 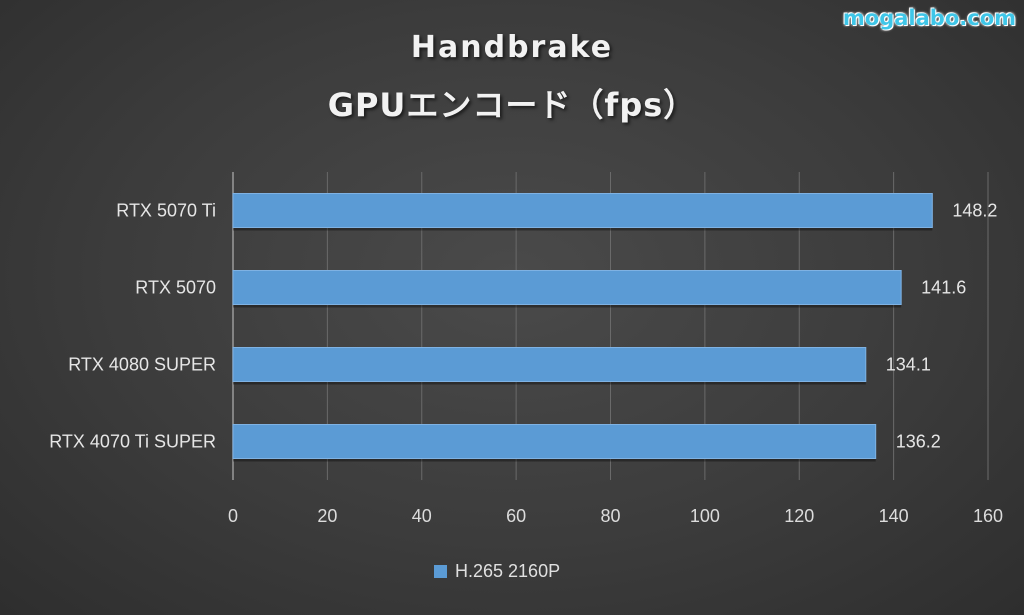 What do you see at coordinates (705, 516) in the screenshot?
I see `x-tick-label: 100` at bounding box center [705, 516].